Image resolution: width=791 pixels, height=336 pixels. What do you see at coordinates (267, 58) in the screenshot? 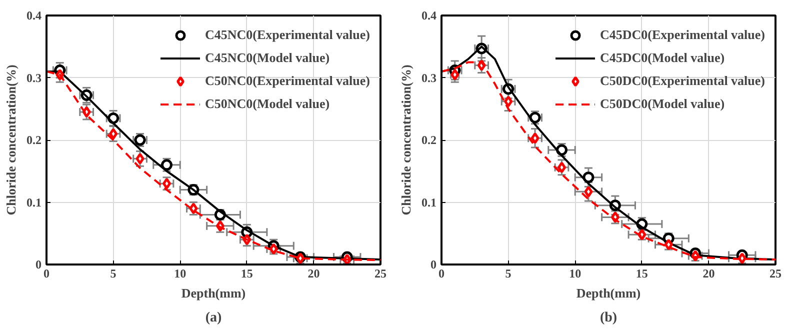
I see `legend-label: C45NC0(Model value)` at bounding box center [267, 58].